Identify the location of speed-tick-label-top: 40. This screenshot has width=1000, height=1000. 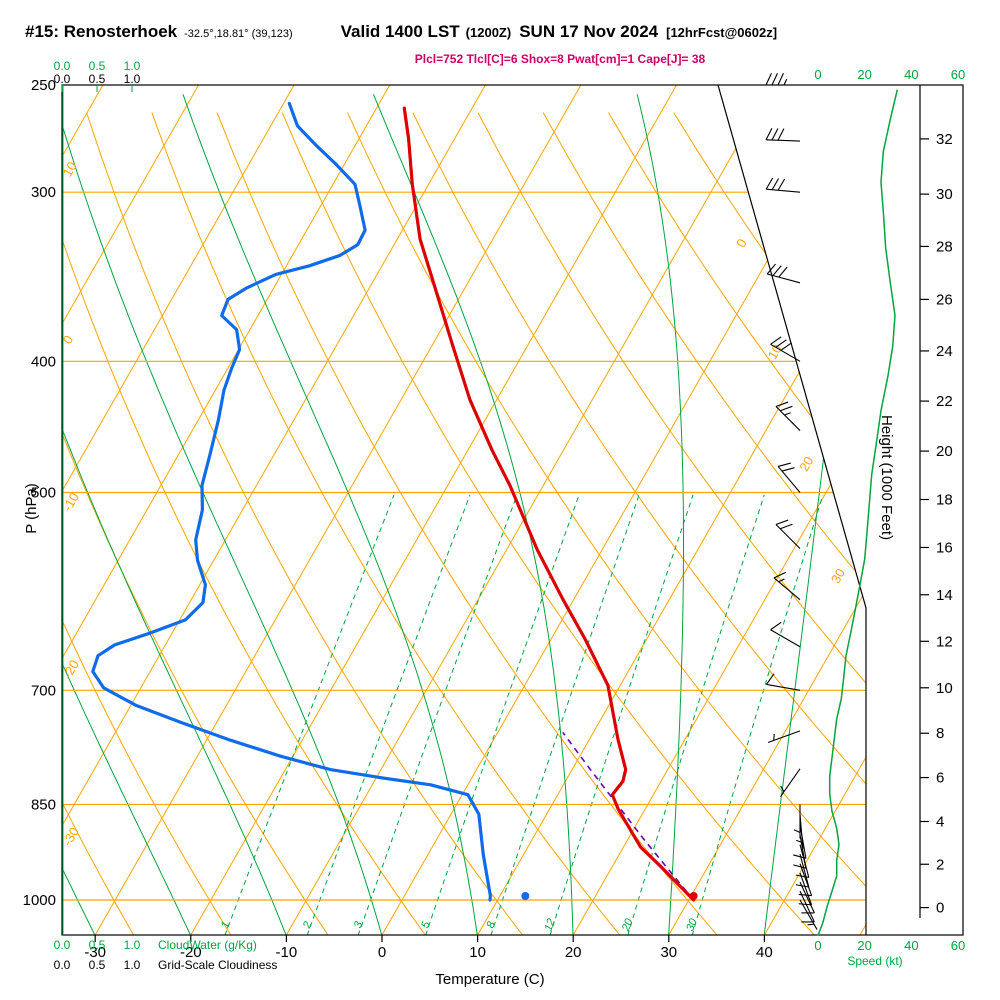
(911, 74).